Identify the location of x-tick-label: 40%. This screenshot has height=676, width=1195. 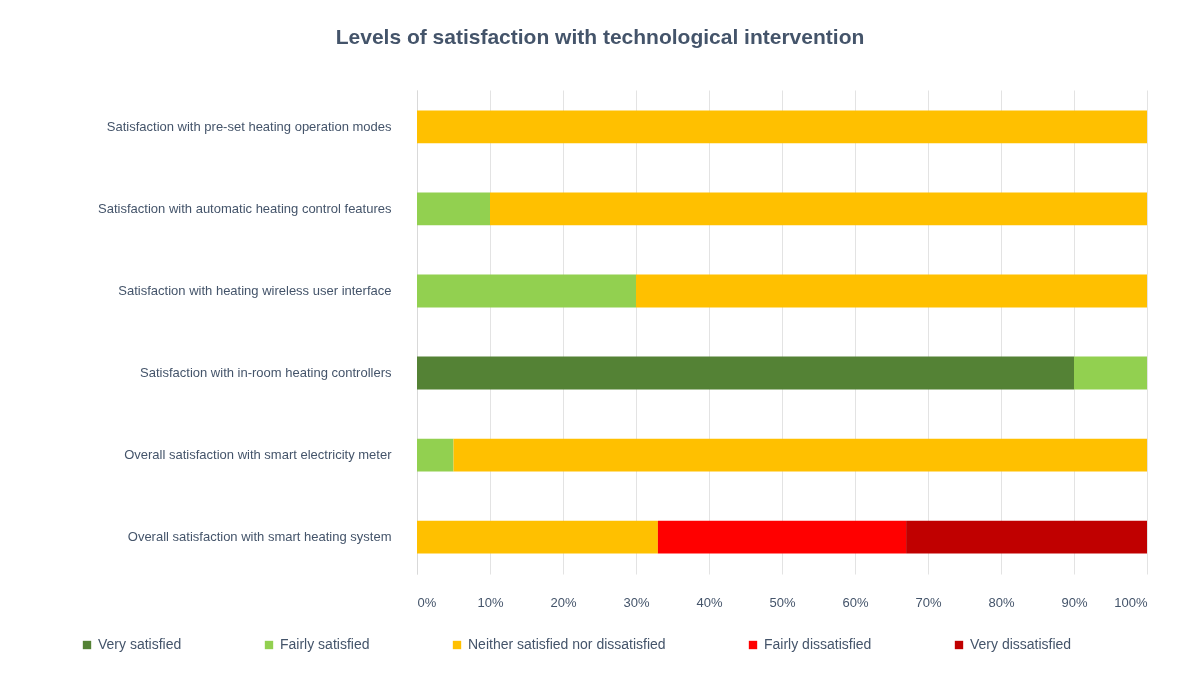
(709, 602).